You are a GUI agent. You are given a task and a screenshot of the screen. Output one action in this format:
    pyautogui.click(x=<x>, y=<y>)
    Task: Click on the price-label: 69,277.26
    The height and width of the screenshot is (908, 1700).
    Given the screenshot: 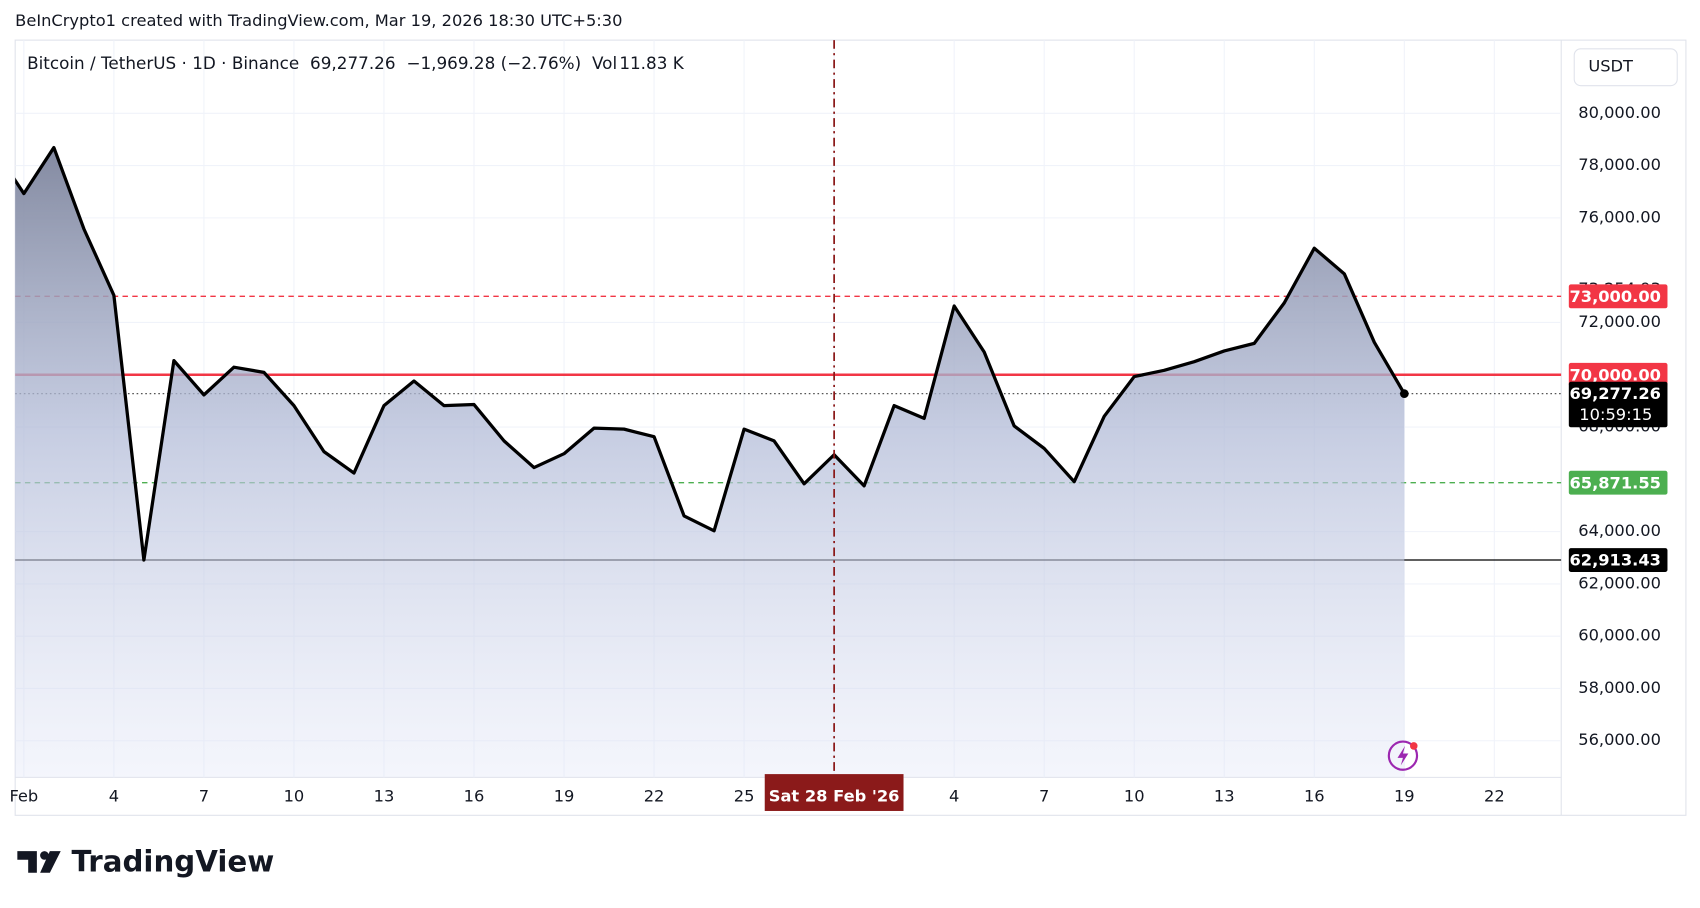 What is the action you would take?
    pyautogui.click(x=1615, y=393)
    